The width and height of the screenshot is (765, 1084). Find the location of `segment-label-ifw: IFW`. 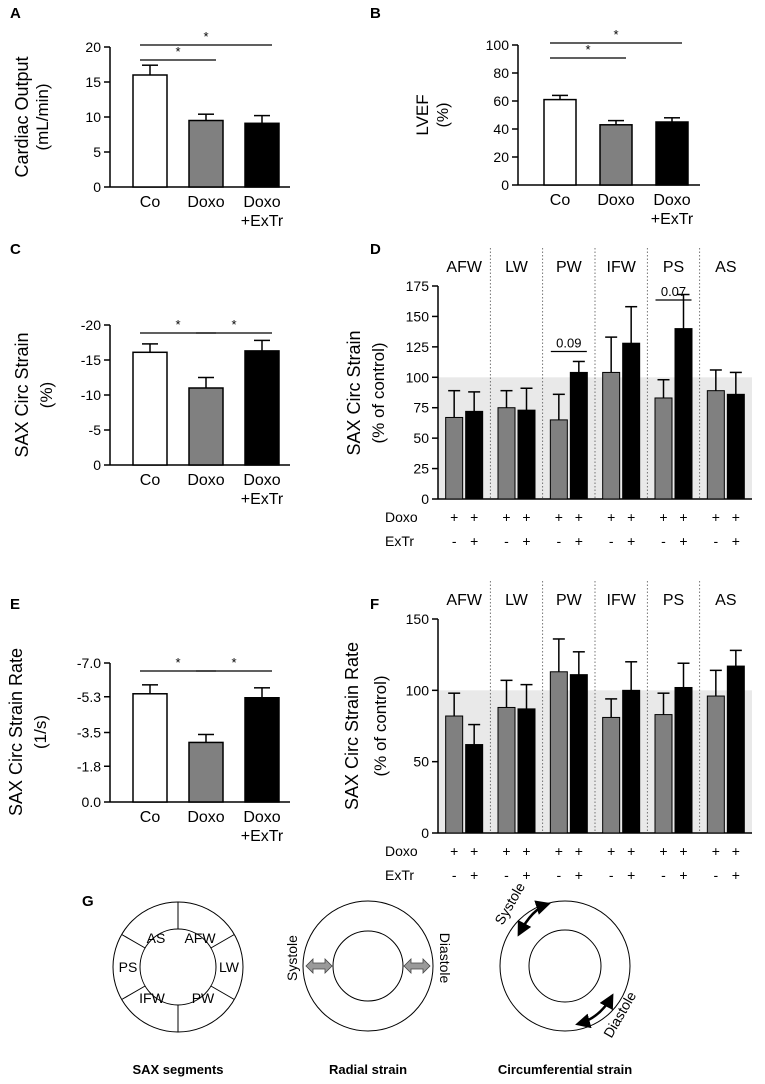

segment-label-ifw: IFW is located at coordinates (152, 998).